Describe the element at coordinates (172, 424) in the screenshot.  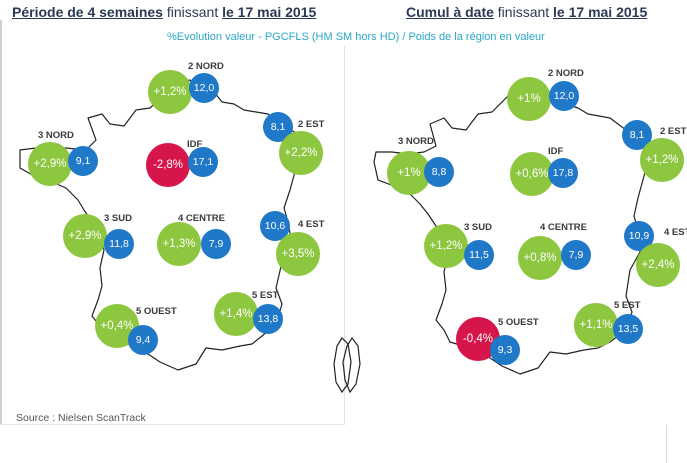
I see `bottom-rule` at that location.